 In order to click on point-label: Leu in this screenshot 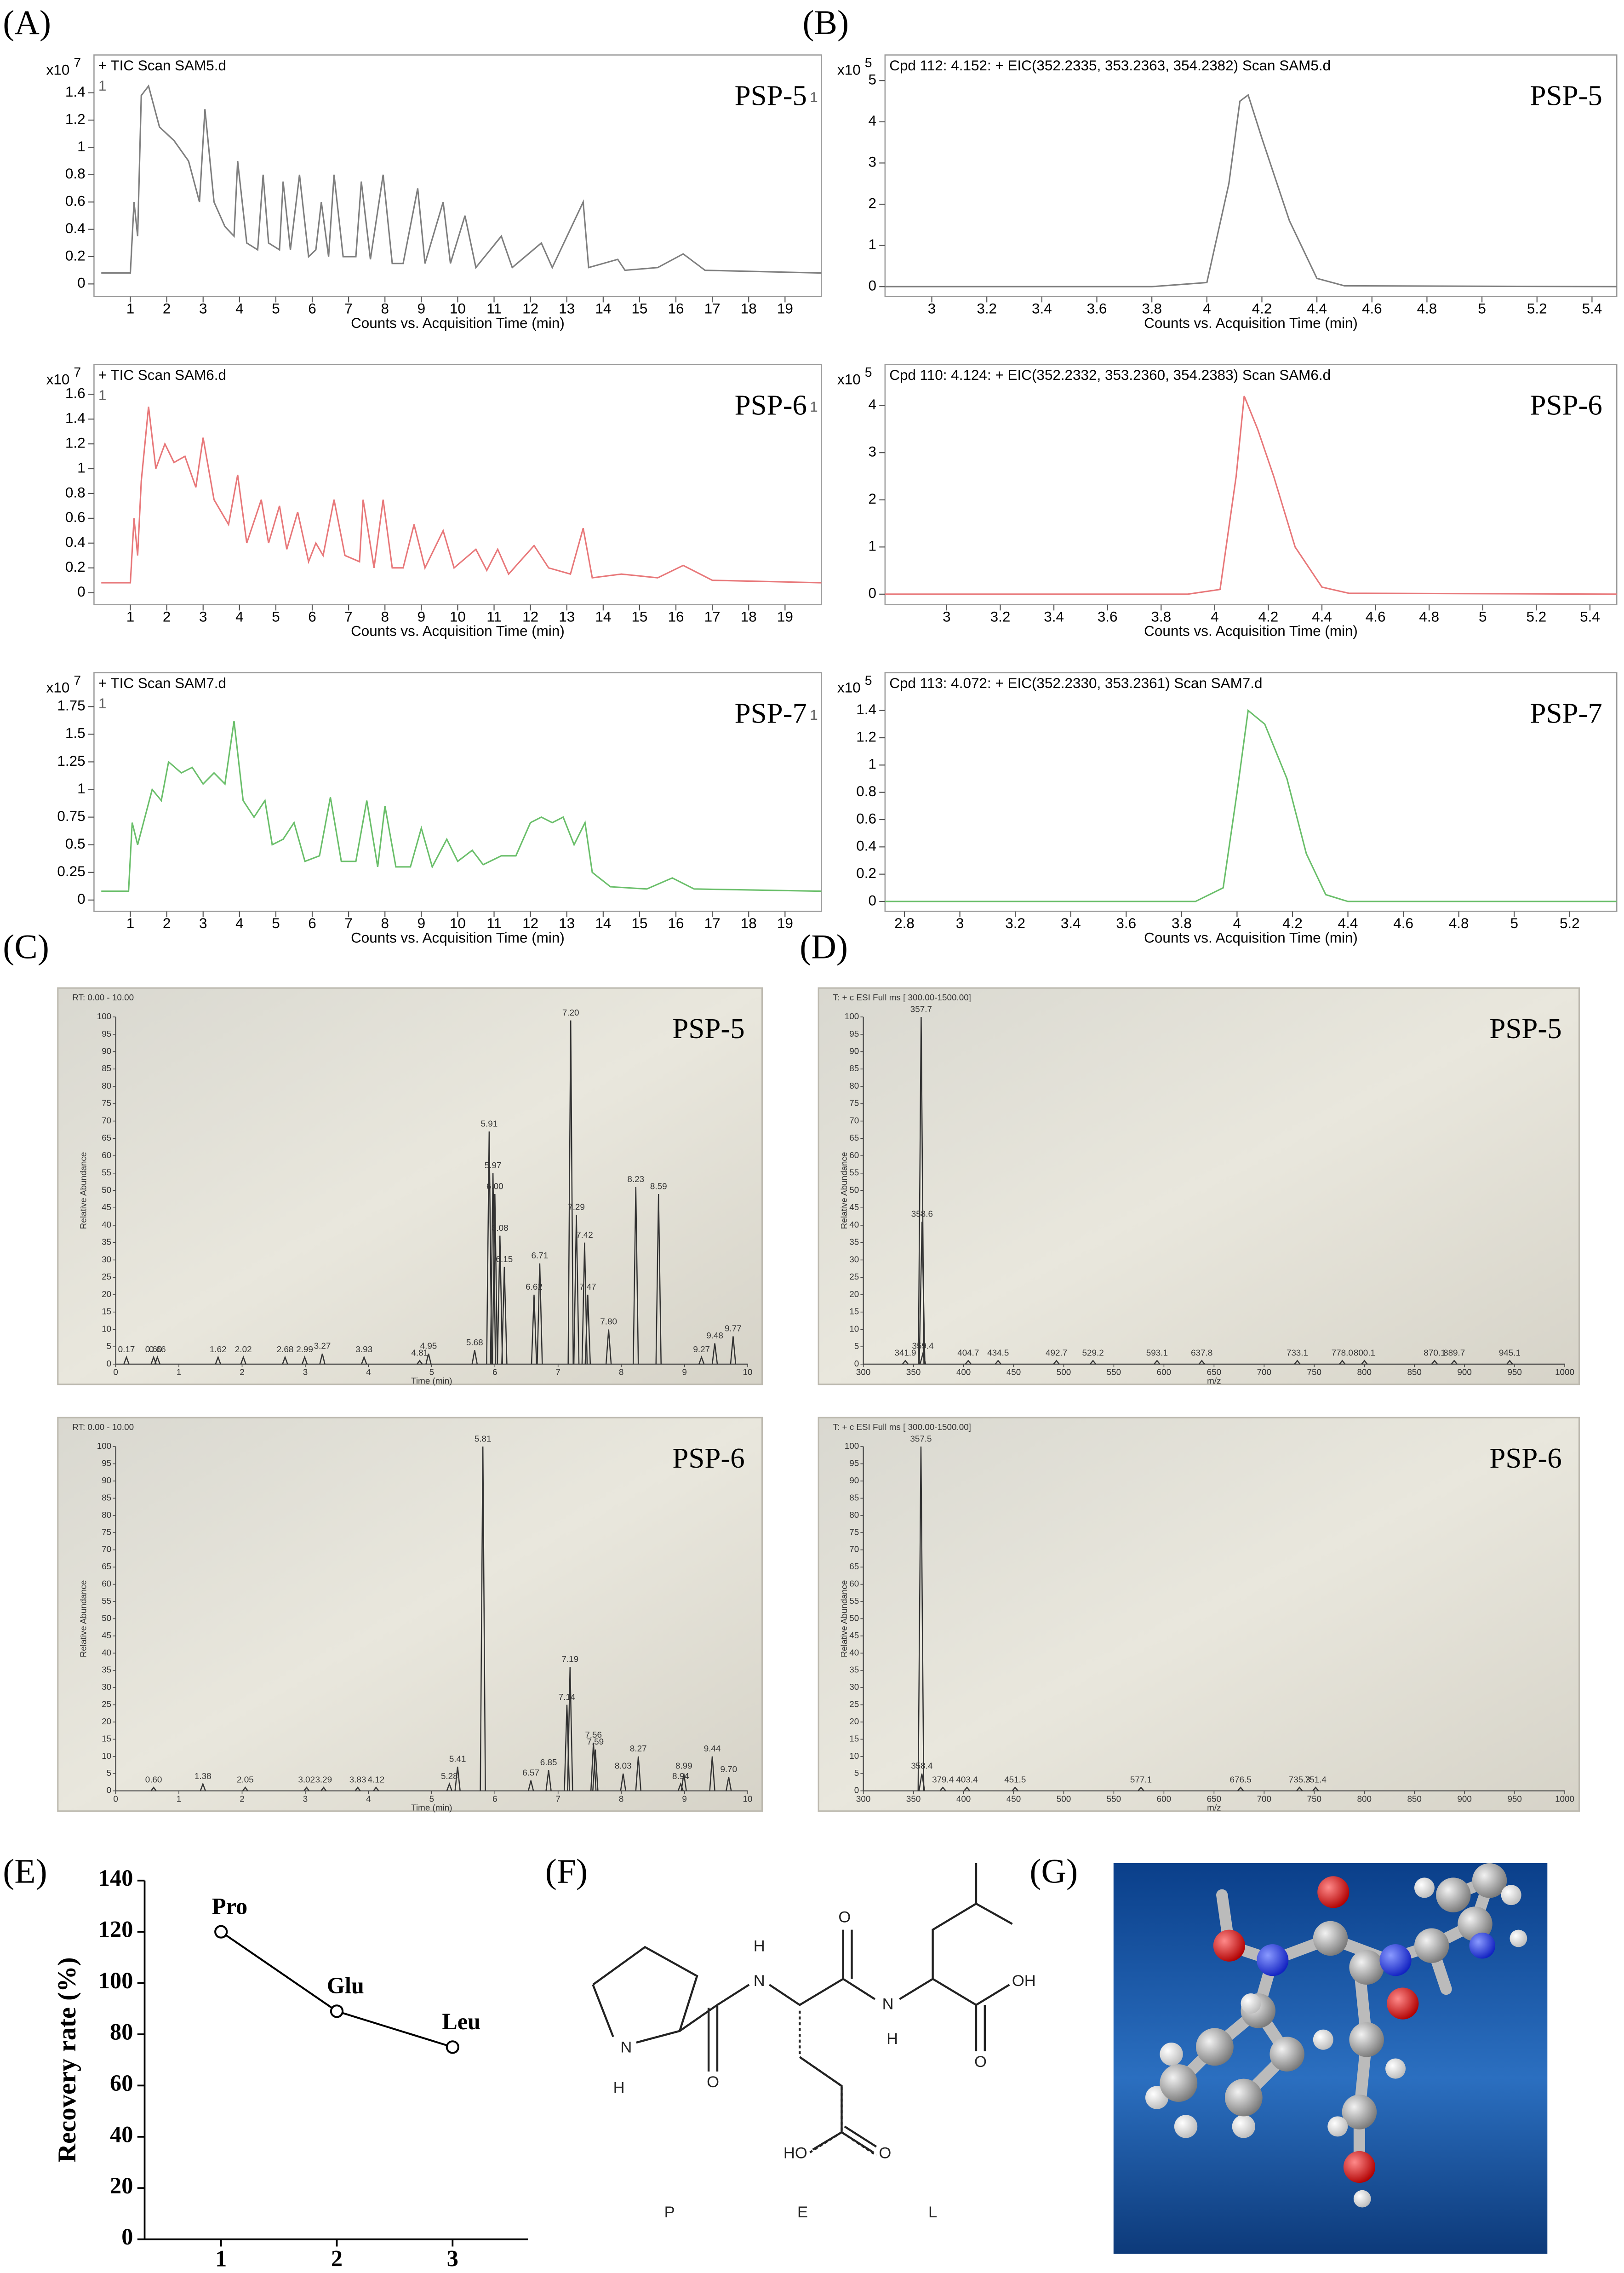, I will do `click(461, 2022)`.